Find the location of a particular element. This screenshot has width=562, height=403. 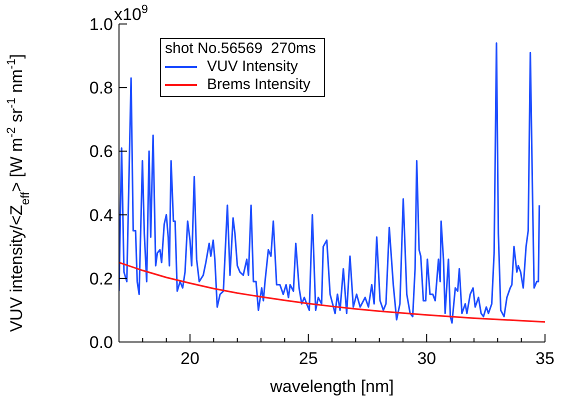

annotation: x10$^{9}$ is located at coordinates (131, 13).